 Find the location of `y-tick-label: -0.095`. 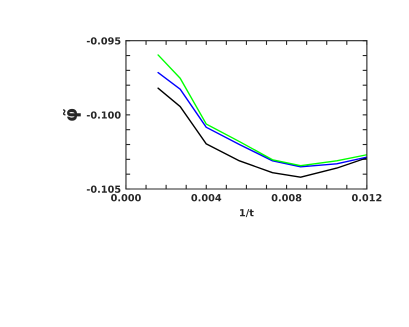

y-tick-label: -0.095 is located at coordinates (103, 41).